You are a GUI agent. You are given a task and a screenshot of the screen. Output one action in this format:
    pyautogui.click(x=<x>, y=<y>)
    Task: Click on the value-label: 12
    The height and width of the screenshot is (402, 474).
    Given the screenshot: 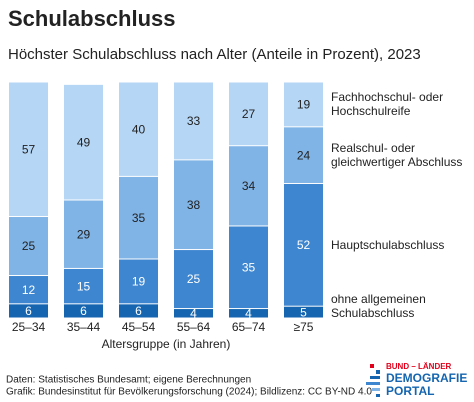 What is the action you would take?
    pyautogui.click(x=29, y=290)
    